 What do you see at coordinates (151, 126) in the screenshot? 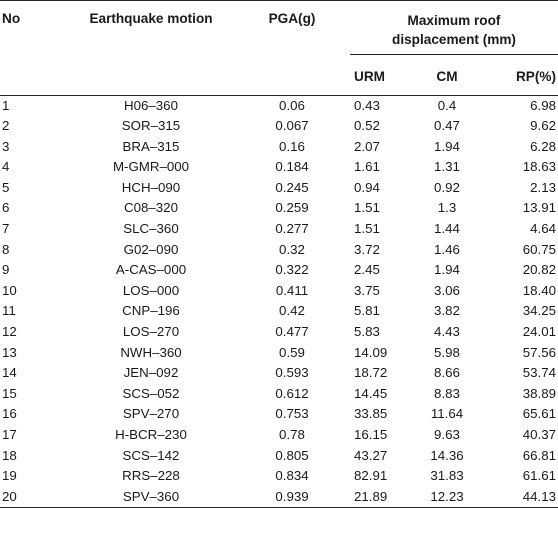
I see `cell-earthquake-motion: SOR–315` at bounding box center [151, 126].